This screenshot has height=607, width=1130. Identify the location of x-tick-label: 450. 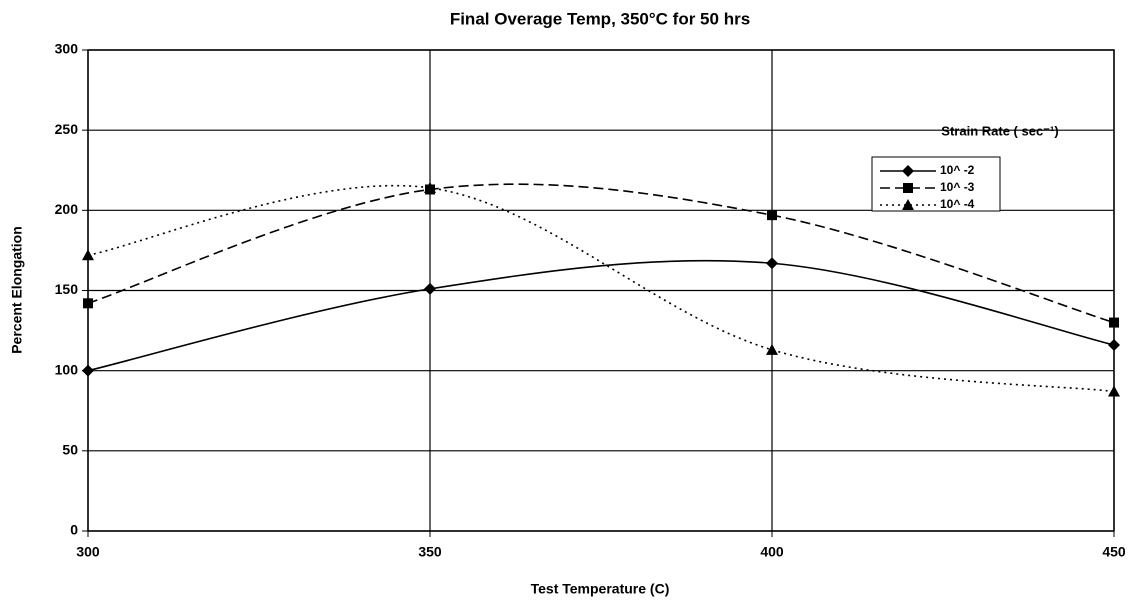
(1114, 552).